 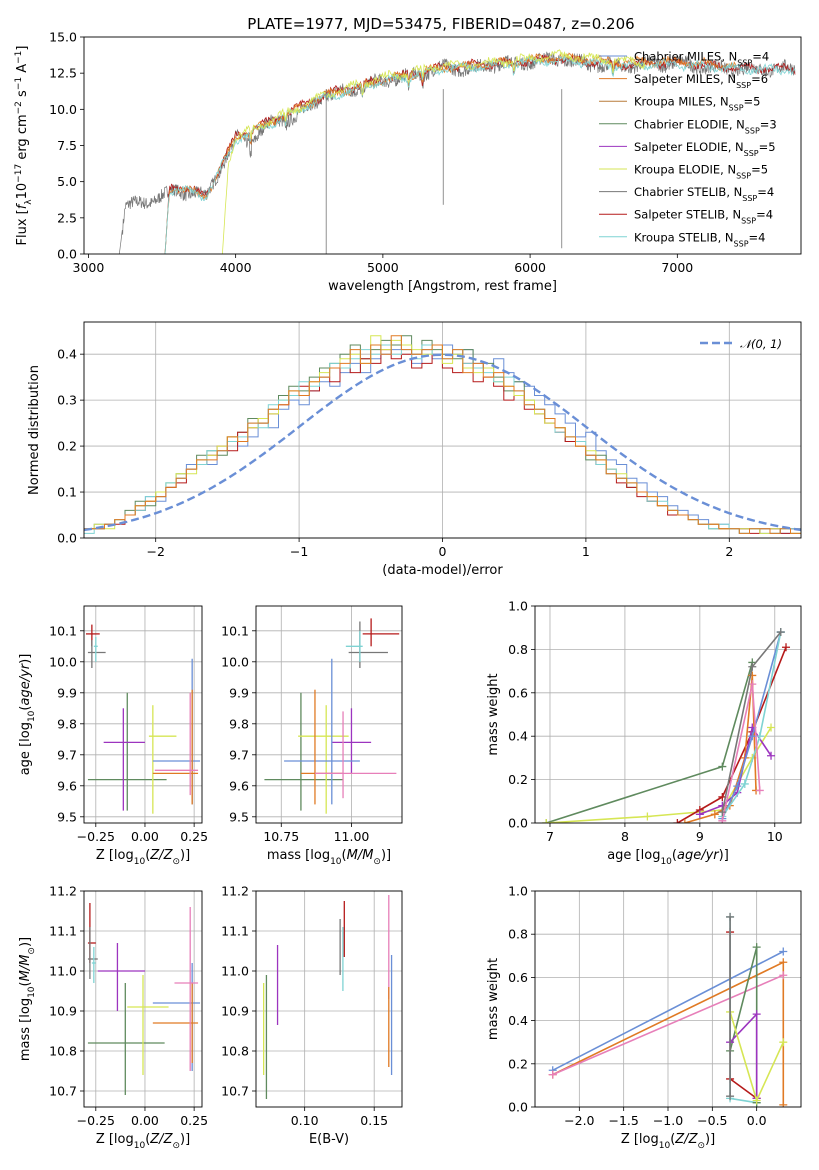 What do you see at coordinates (281, 836) in the screenshot?
I see `x-tick-label: 10.75` at bounding box center [281, 836].